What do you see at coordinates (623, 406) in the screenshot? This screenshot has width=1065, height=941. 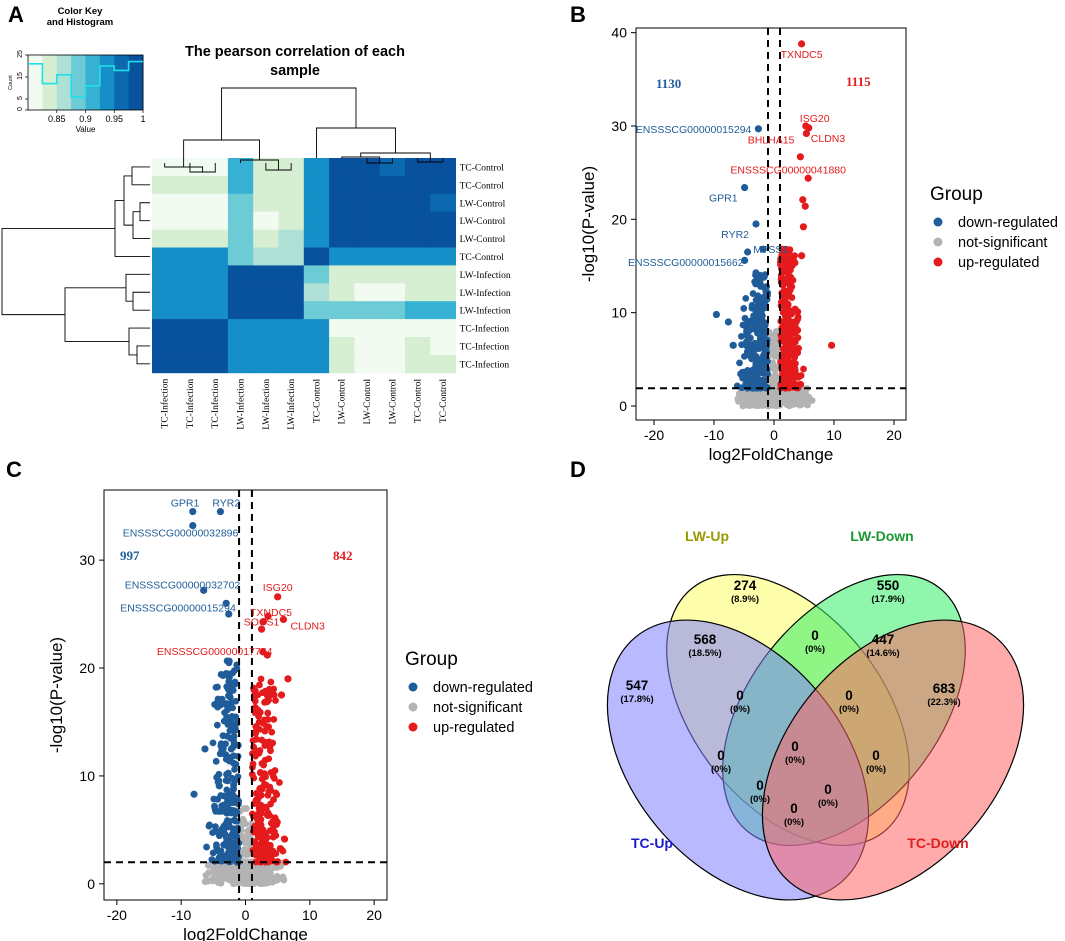 I see `y-tick-label: 0` at bounding box center [623, 406].